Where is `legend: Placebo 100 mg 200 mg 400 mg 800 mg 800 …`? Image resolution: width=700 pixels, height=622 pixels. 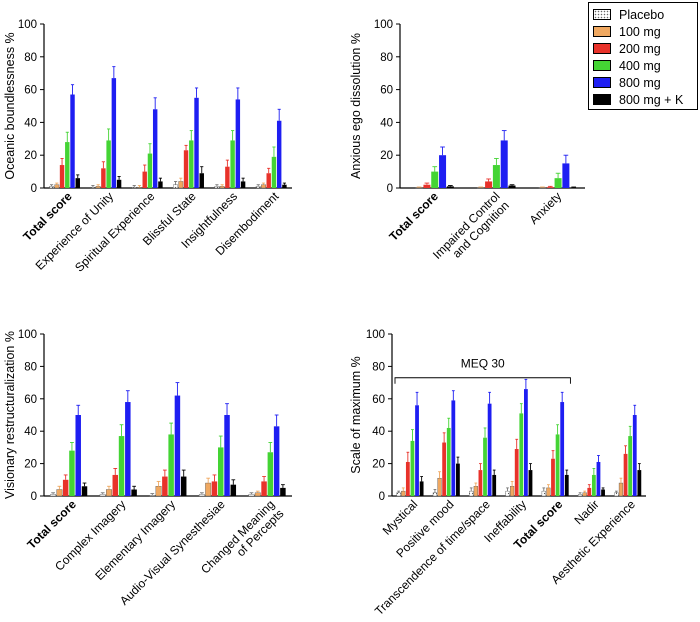
legend: Placebo 100 mg 200 mg 400 mg 800 mg 800 … is located at coordinates (643, 56).